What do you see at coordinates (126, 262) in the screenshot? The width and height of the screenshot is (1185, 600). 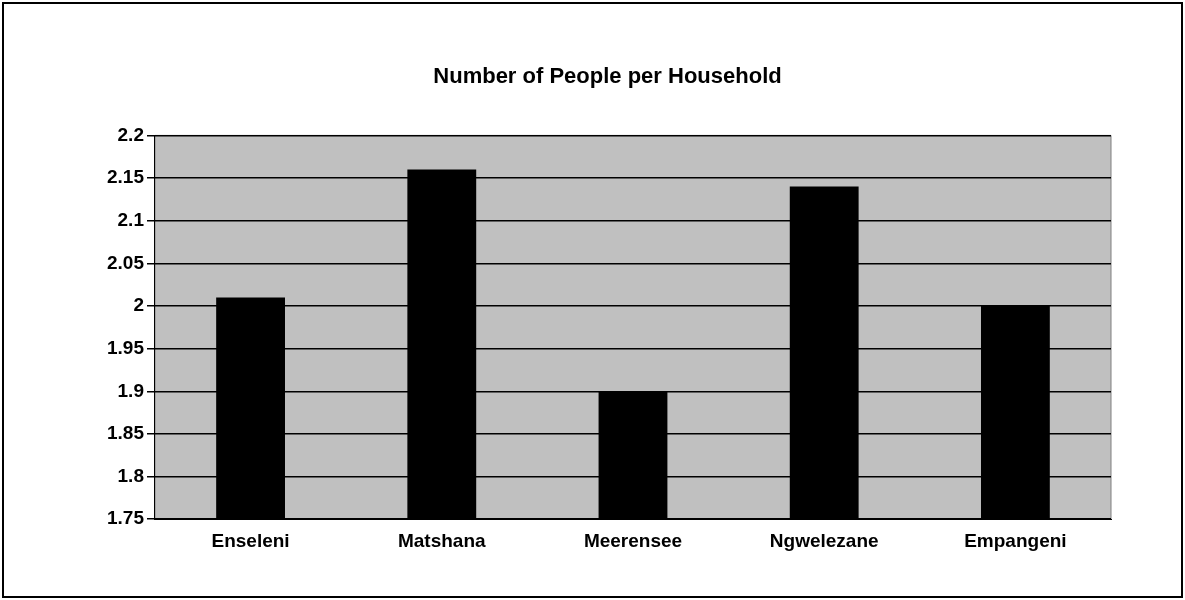 I see `y-tick-label: 2.05` at bounding box center [126, 262].